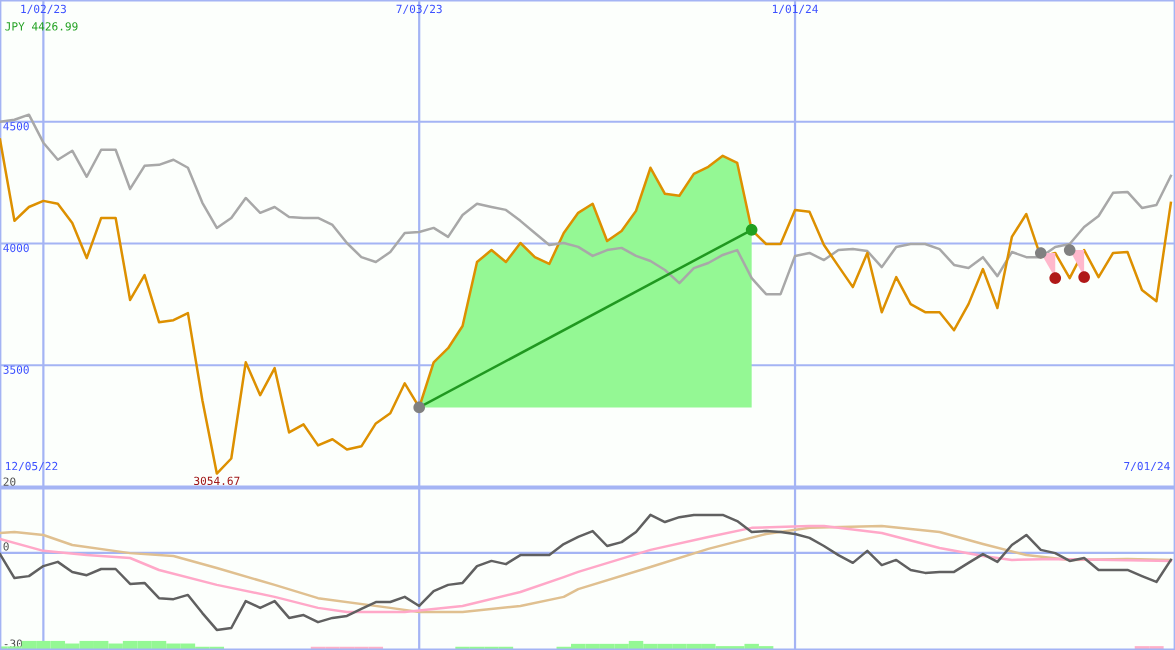 The image size is (1175, 650). Describe the element at coordinates (6, 546) in the screenshot. I see `y-tick-label: 0` at that location.